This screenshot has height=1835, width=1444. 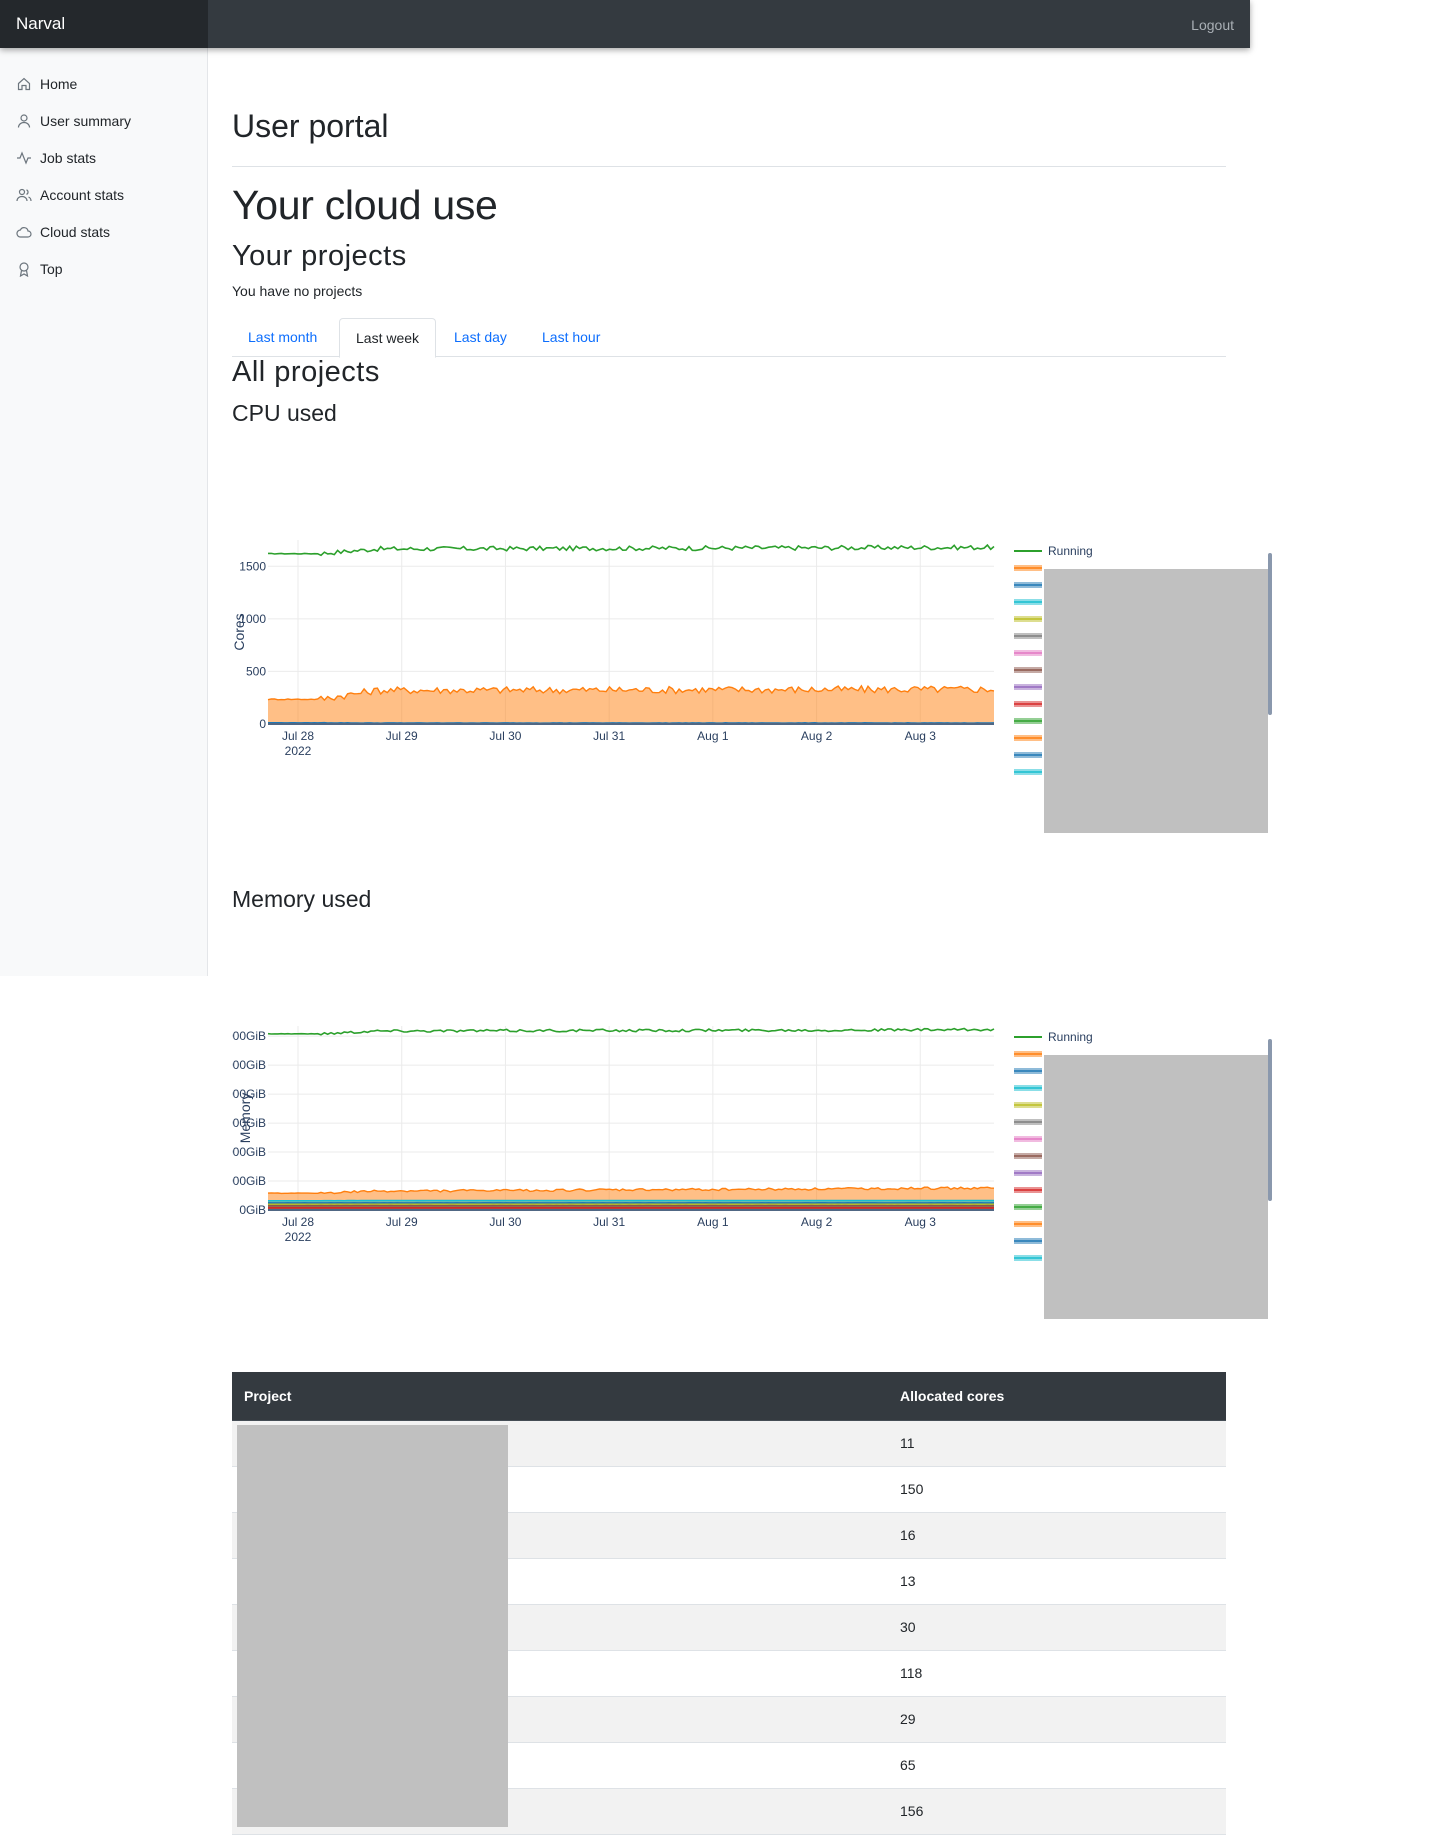 I want to click on cores-cell: 65, so click(x=1057, y=1765).